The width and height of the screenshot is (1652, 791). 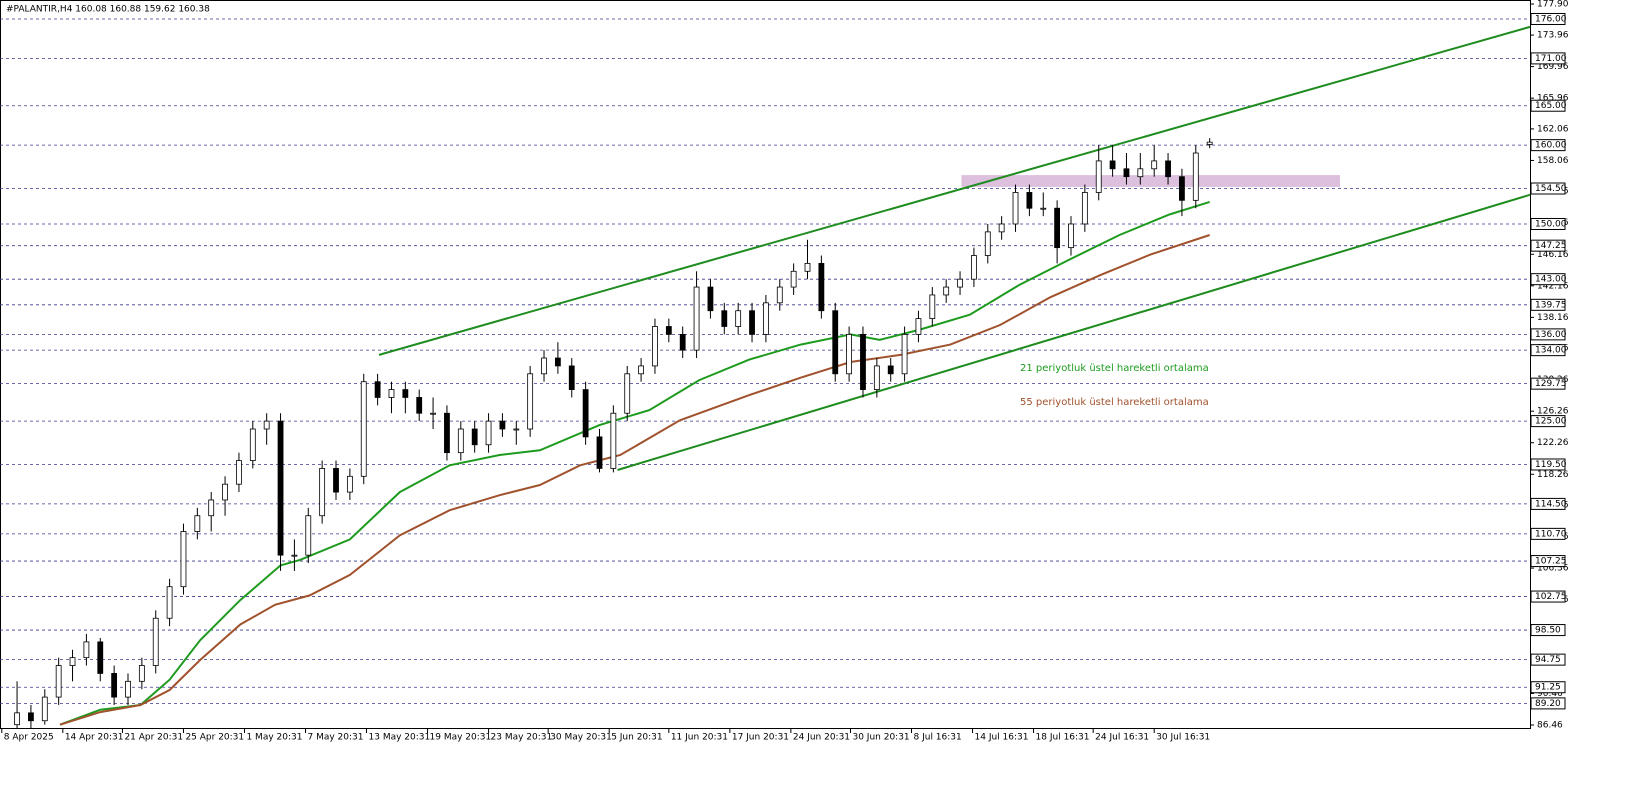 I want to click on x-tick-label: 14 Jul 16:31, so click(x=1002, y=738).